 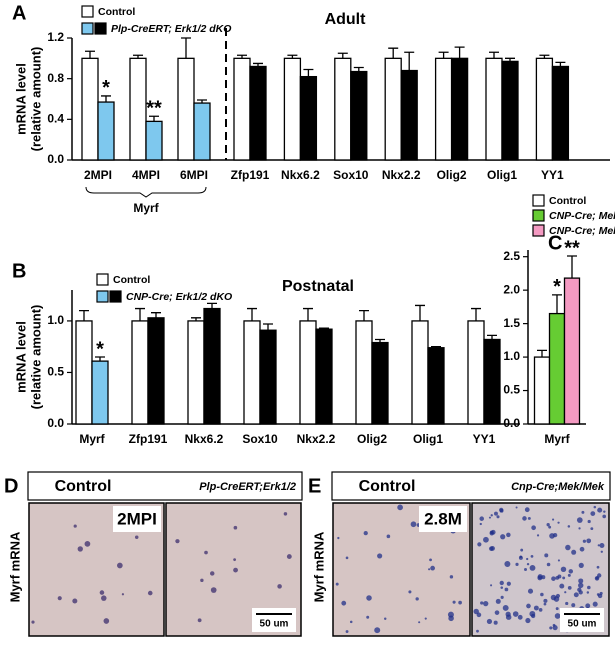 I want to click on panel-letter: D, so click(x=11, y=486).